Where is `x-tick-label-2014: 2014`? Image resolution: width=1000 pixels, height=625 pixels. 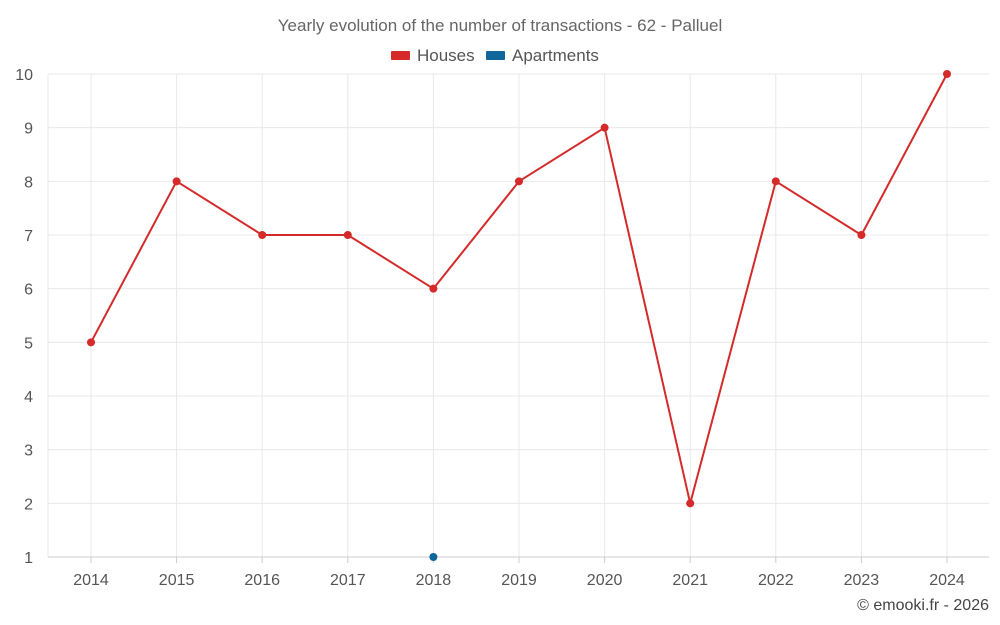
x-tick-label-2014: 2014 is located at coordinates (91, 580).